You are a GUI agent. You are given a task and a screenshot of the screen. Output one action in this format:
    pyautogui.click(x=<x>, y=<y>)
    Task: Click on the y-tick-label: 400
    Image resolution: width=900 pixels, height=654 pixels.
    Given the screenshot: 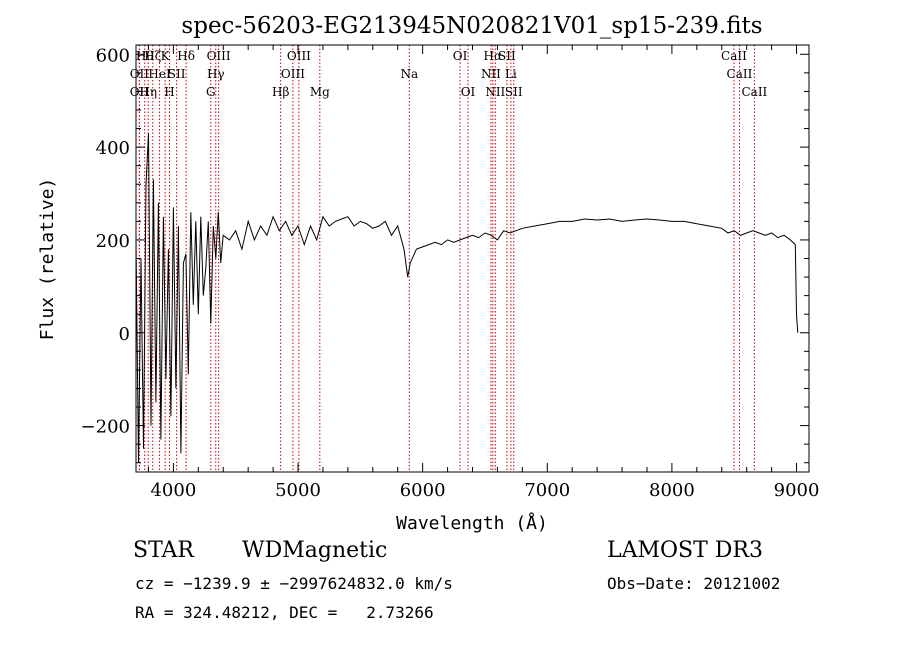 What is the action you would take?
    pyautogui.click(x=113, y=148)
    